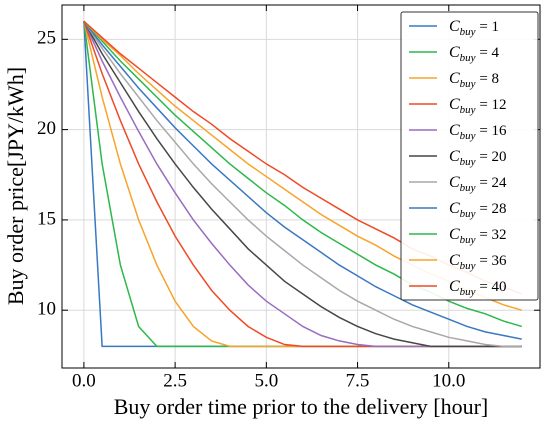 This screenshot has height=428, width=550. Describe the element at coordinates (15, 186) in the screenshot. I see `y-axis-label: Buy order price[JPY/kWh]` at that location.